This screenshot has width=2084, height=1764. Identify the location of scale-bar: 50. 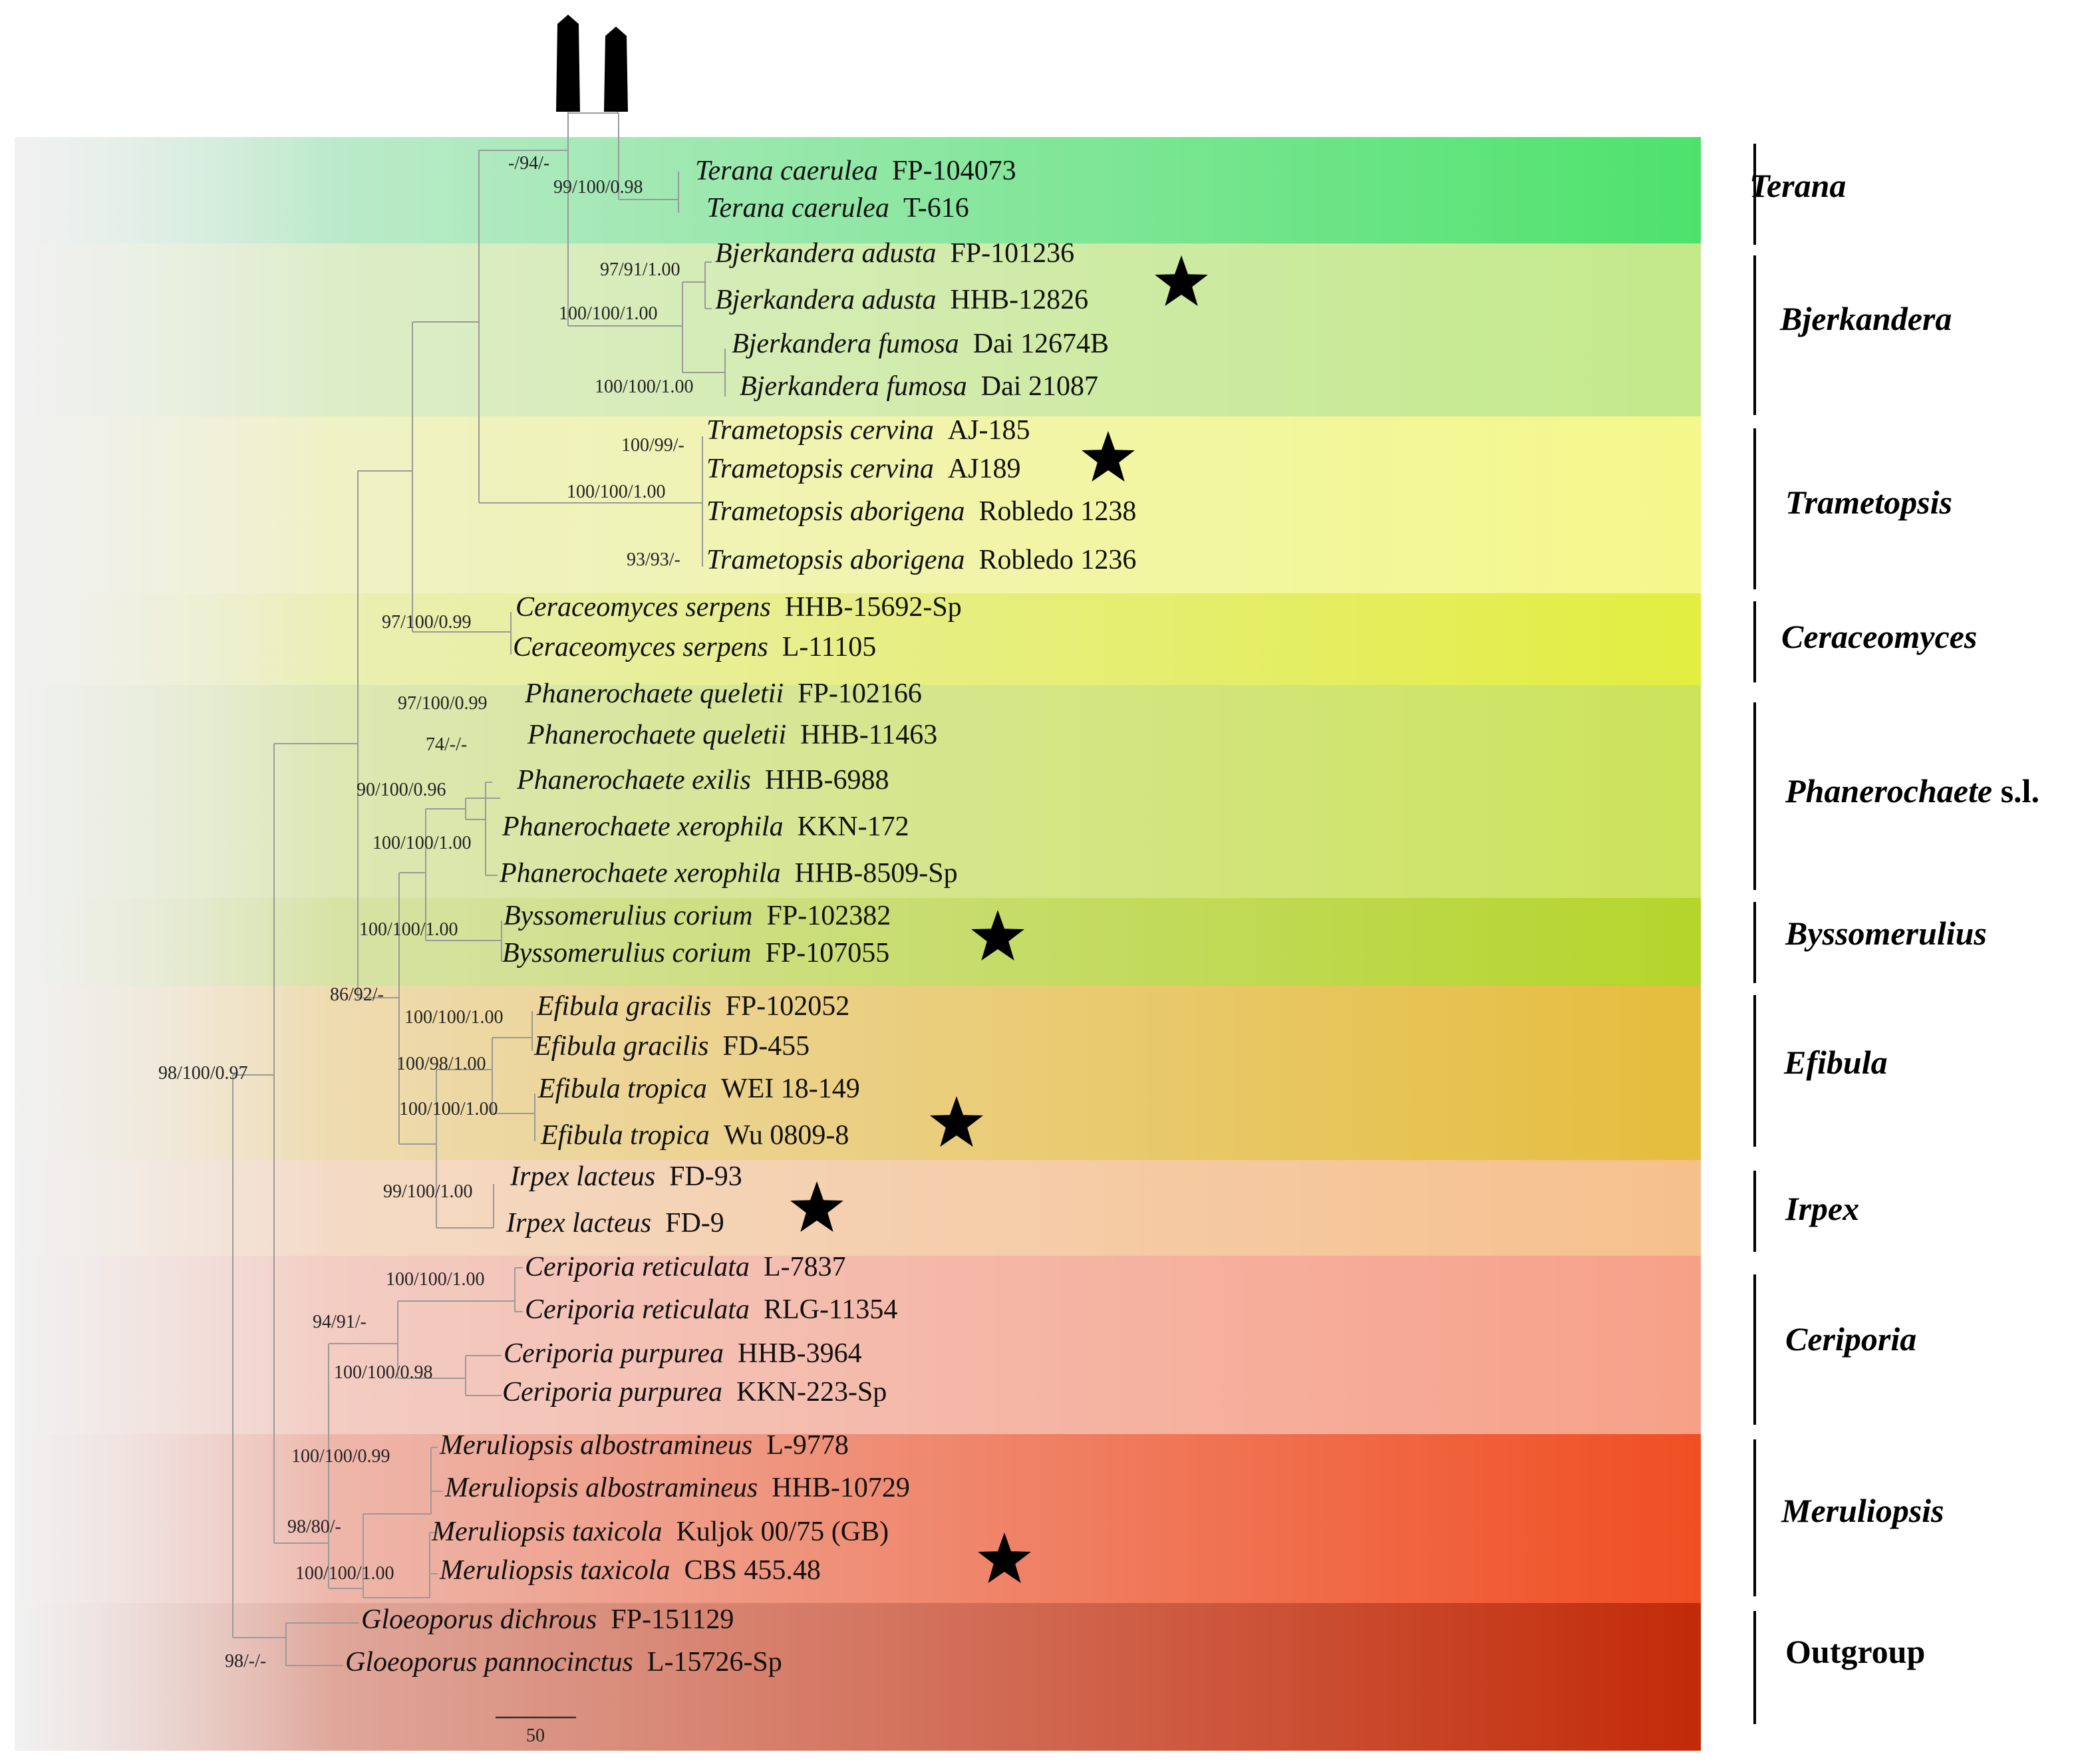
(536, 1731).